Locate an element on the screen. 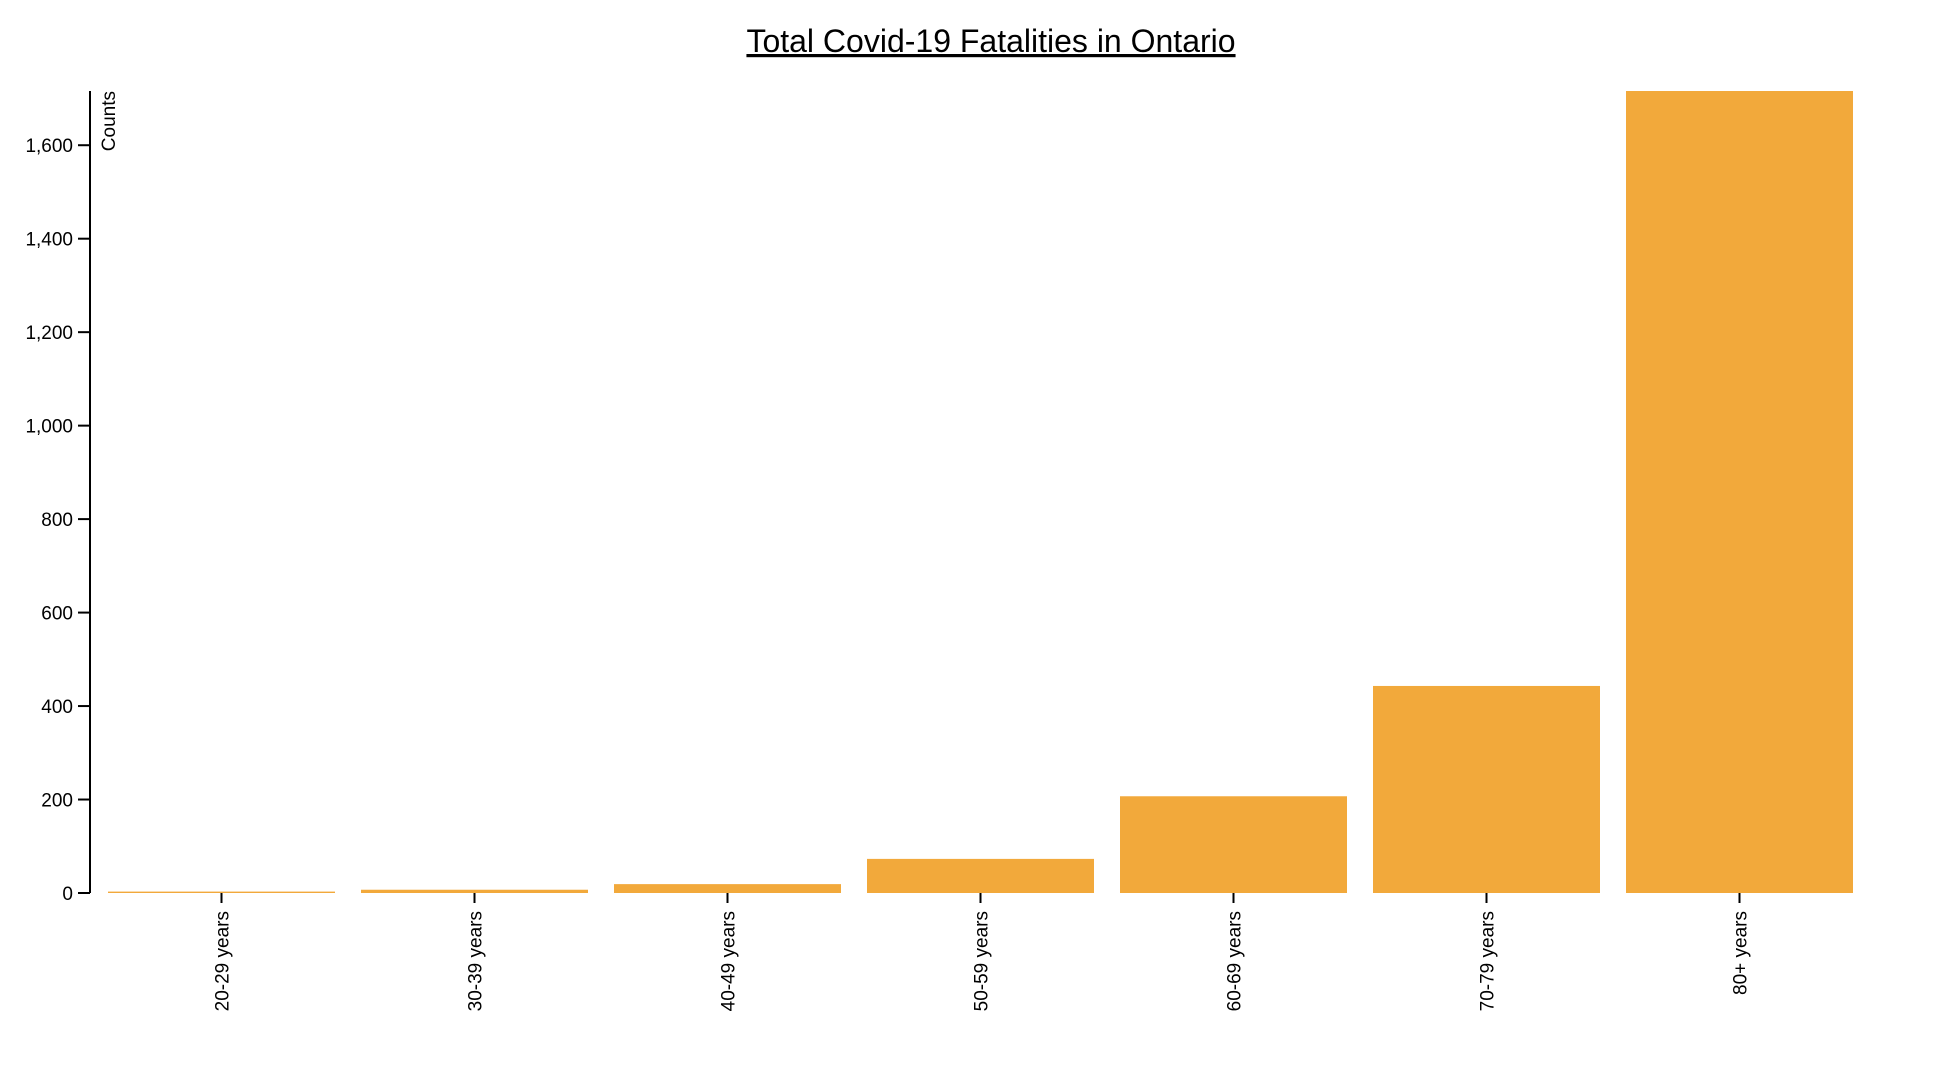 The image size is (1960, 1092). y-tick-label: 800 is located at coordinates (57, 520).